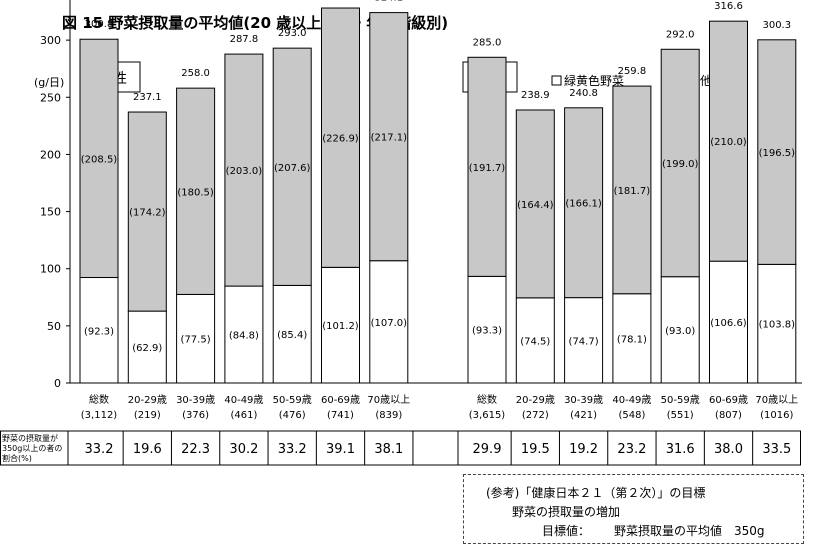 This screenshot has width=826, height=557. What do you see at coordinates (632, 71) in the screenshot?
I see `data-label-total: 259.8` at bounding box center [632, 71].